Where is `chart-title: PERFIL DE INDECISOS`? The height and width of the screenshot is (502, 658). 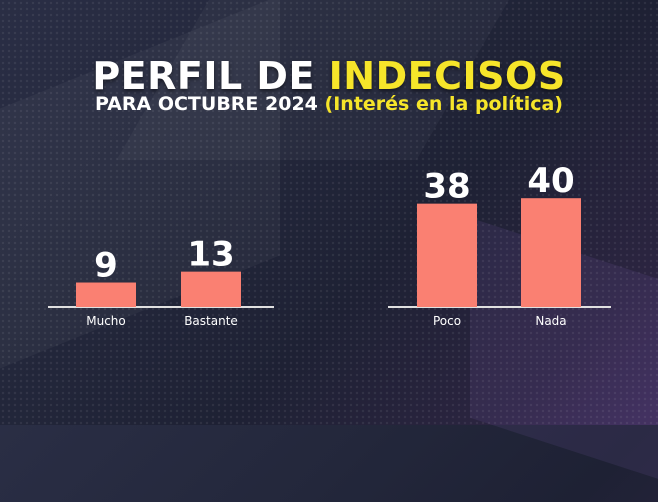
chart-title: PERFIL DE INDECISOS is located at coordinates (329, 76).